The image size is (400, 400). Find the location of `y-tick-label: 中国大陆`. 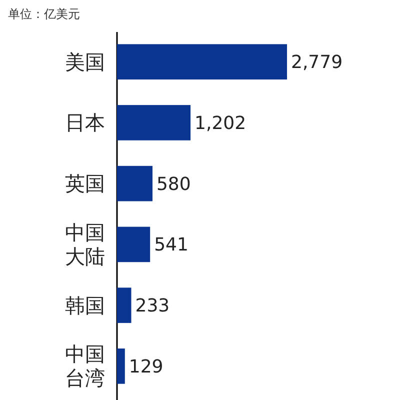

y-tick-label: 中国大陆 is located at coordinates (85, 244).